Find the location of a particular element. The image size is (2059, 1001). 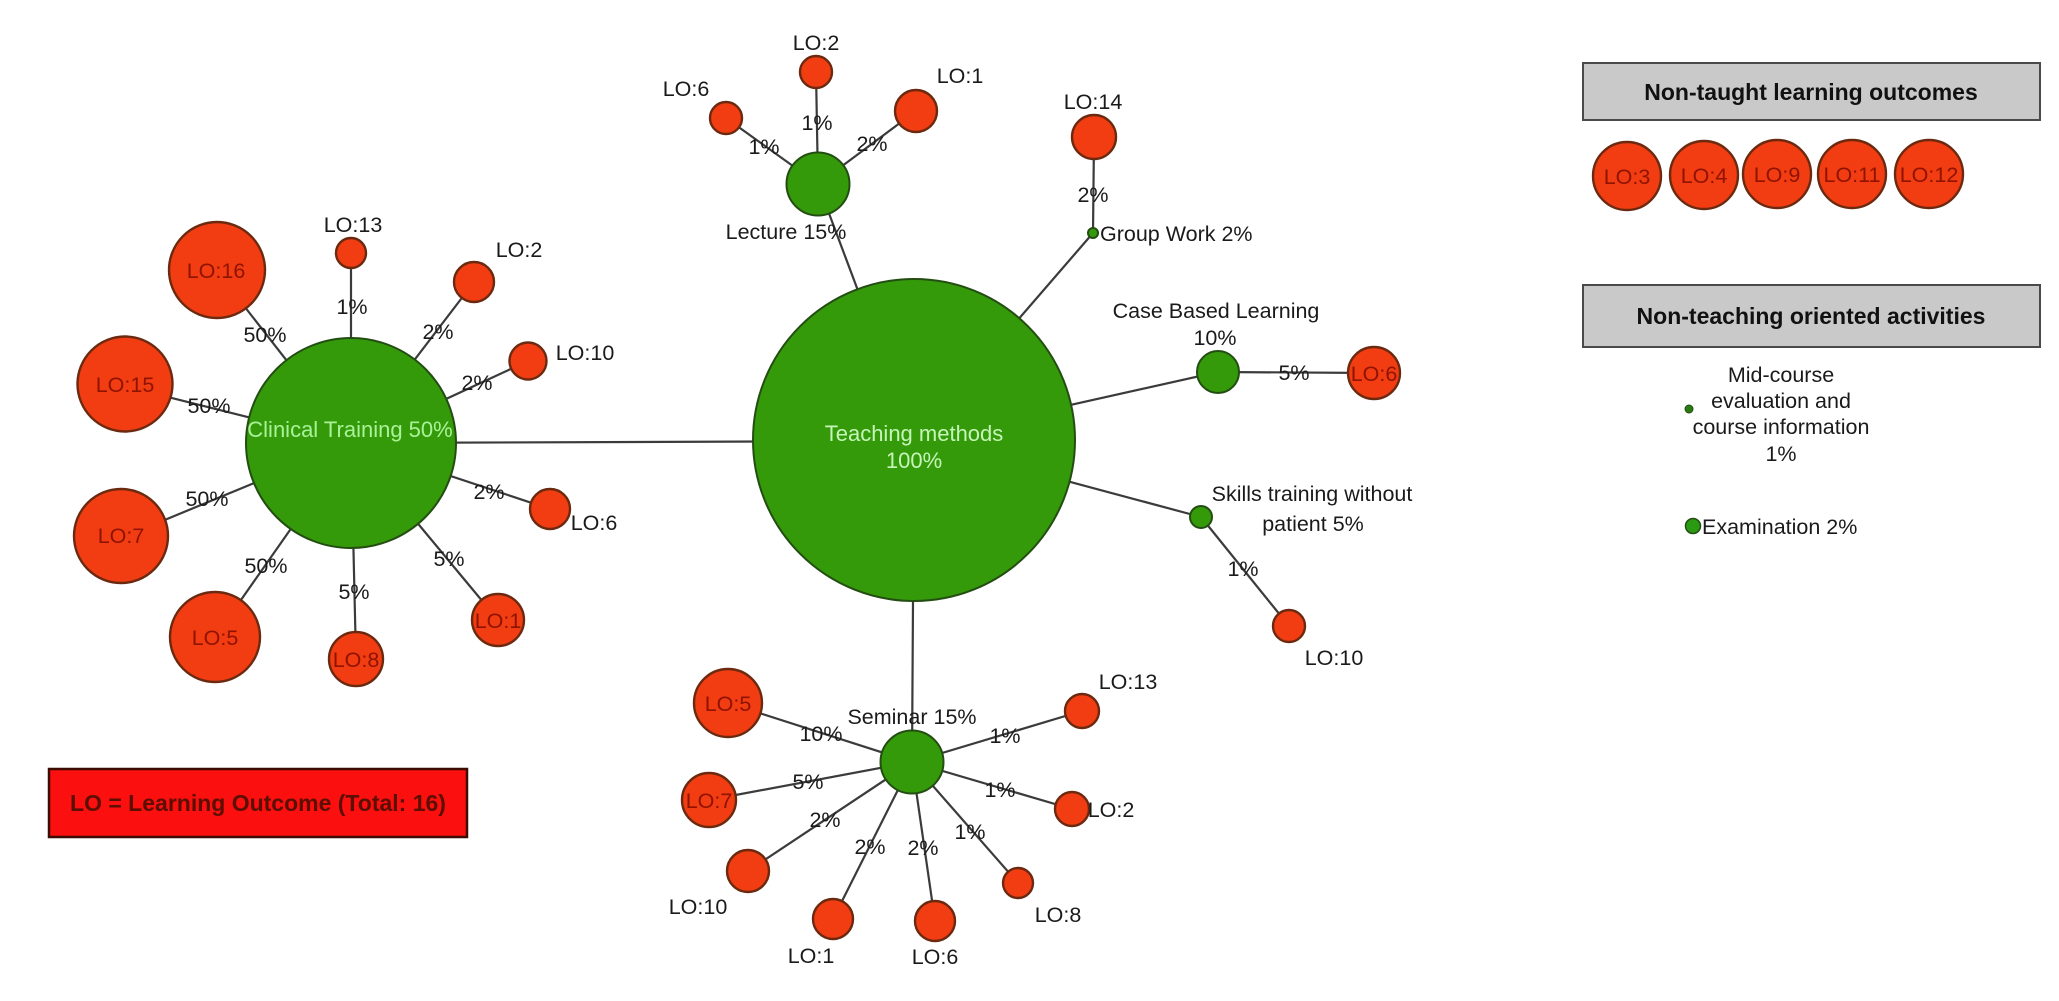

svg-text: Skills training without is located at coordinates (1312, 494).